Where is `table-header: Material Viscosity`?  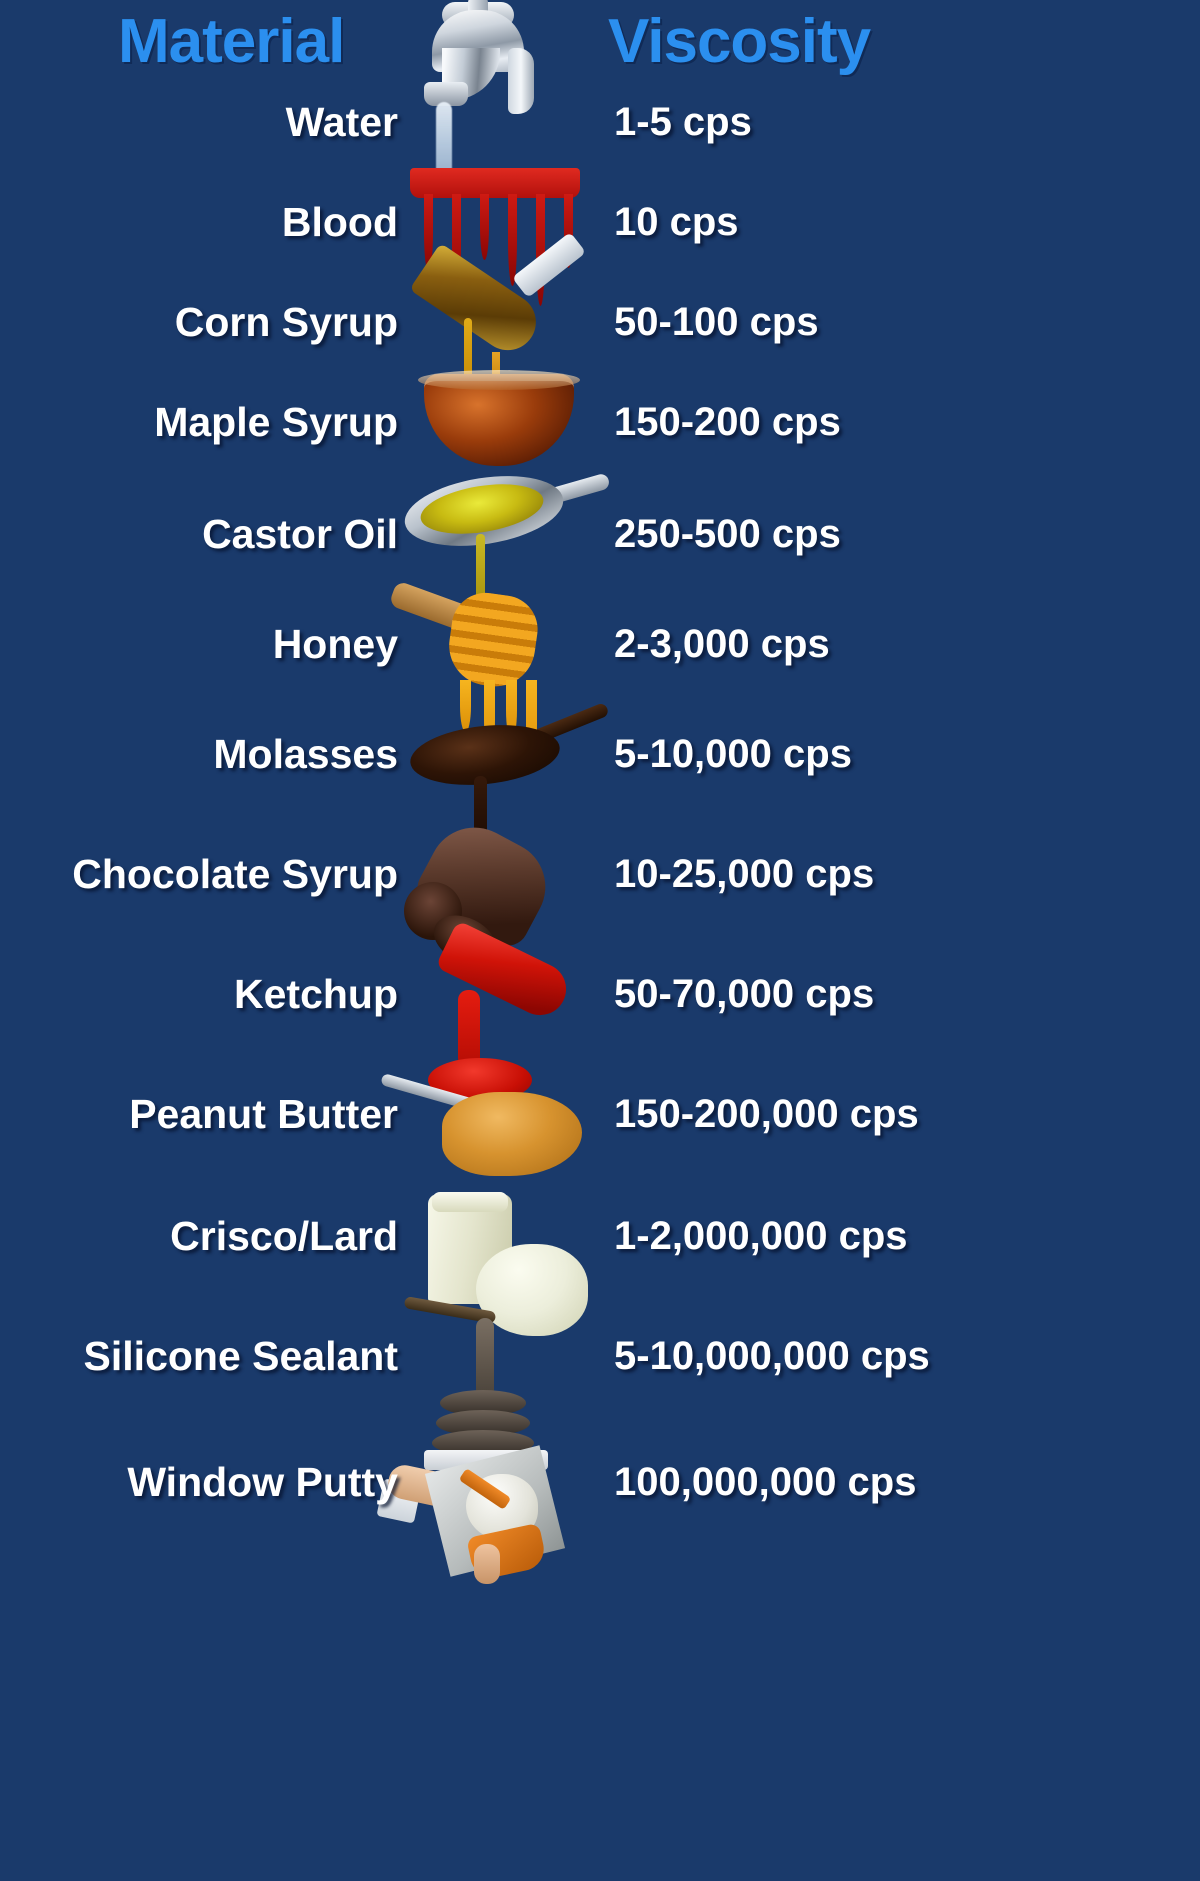
table-header: Material Viscosity is located at coordinates (600, 46).